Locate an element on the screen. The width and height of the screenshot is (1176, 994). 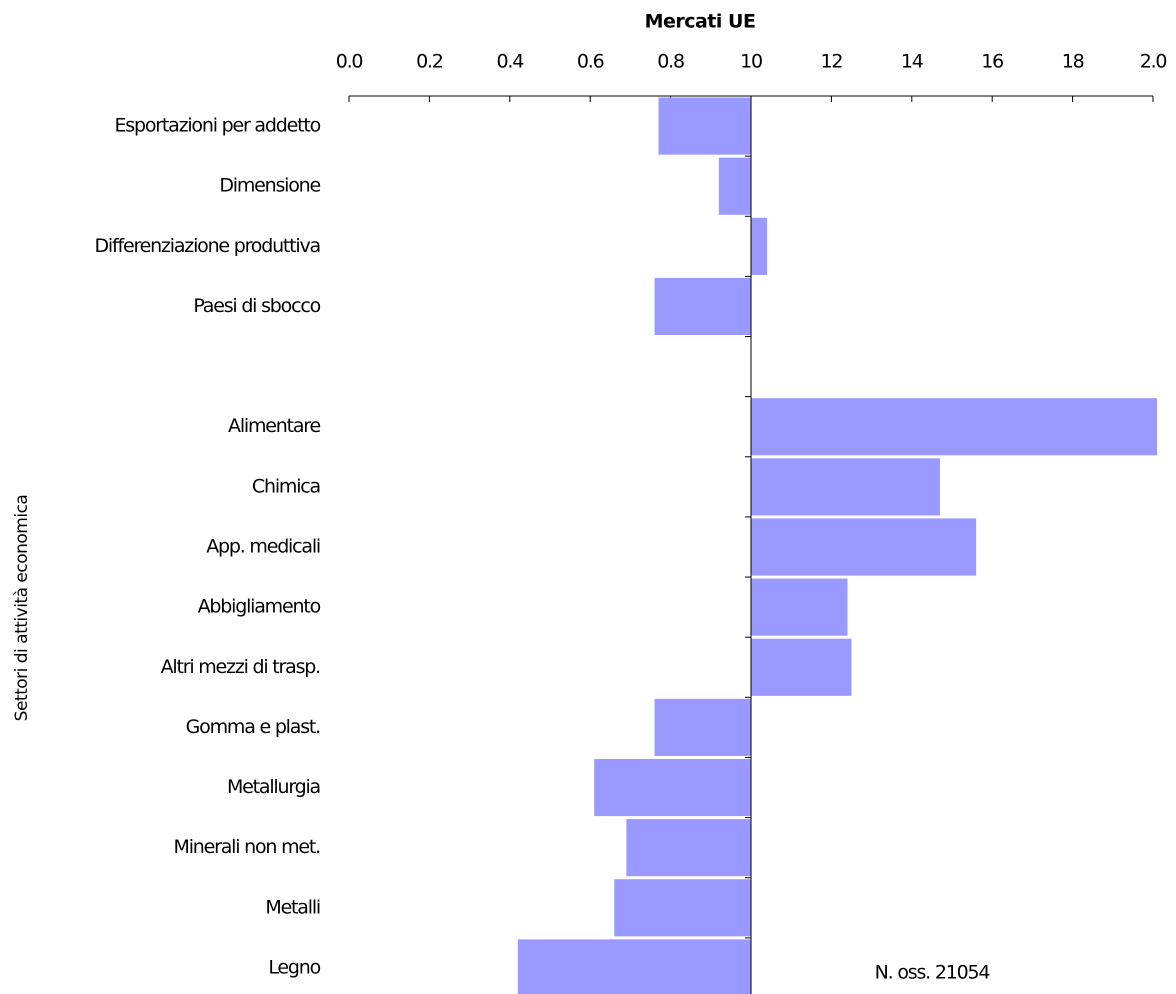
x-tick-label: 18 is located at coordinates (1073, 62).